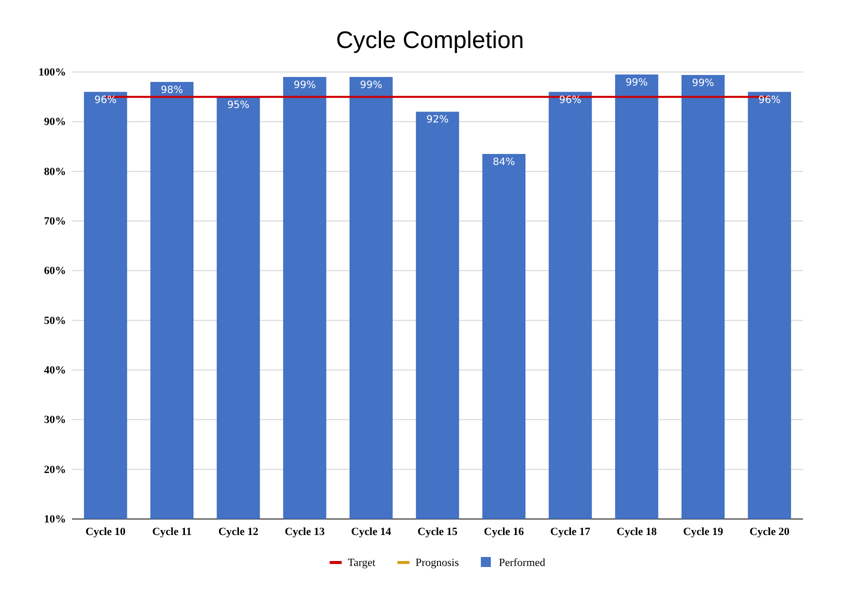 Image resolution: width=846 pixels, height=595 pixels. I want to click on x-tick-label: Cycle 18, so click(637, 532).